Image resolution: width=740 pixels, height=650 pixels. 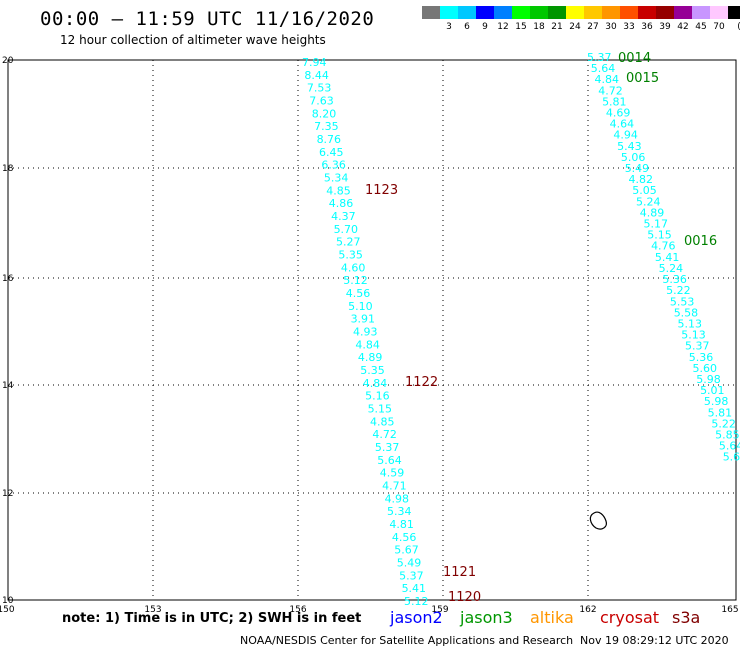 I want to click on swh-value-label: 7.53, so click(x=319, y=88).